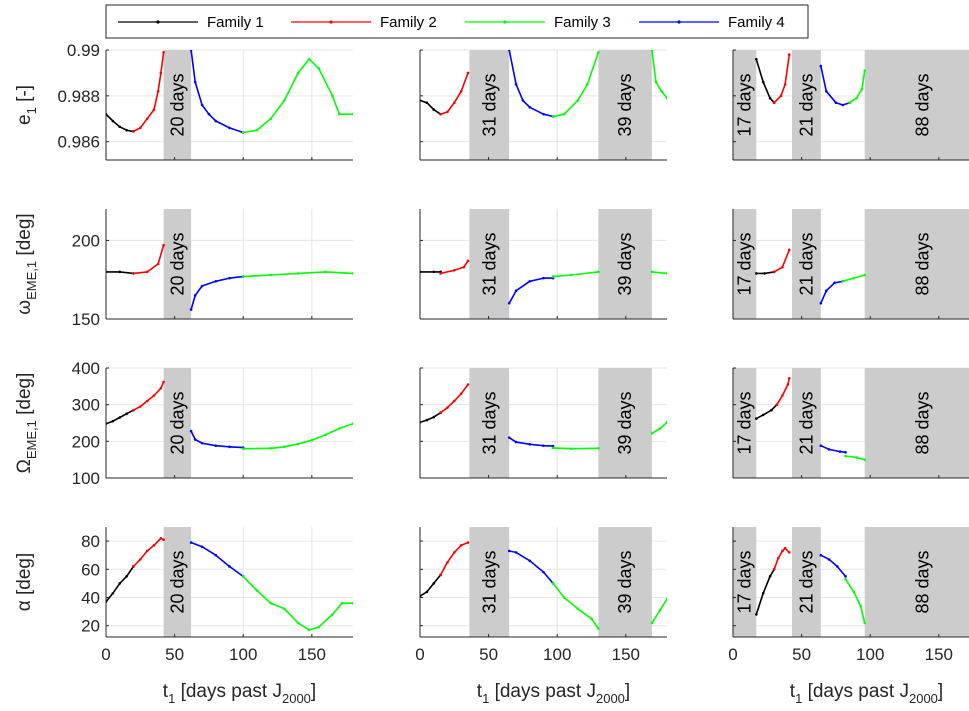 This screenshot has height=711, width=969. I want to click on gap-label: 21 days, so click(806, 581).